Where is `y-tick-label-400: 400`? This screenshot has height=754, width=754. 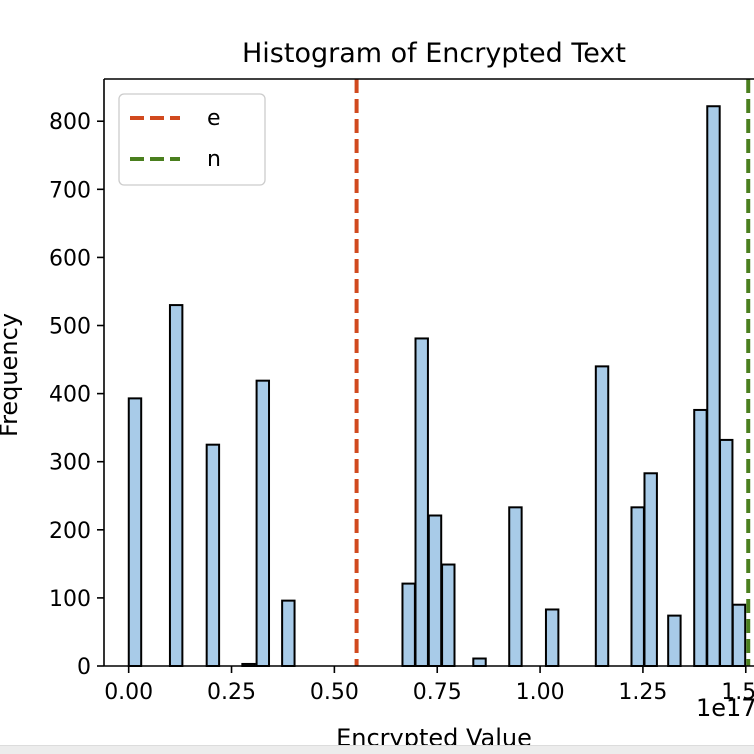
y-tick-label-400: 400 is located at coordinates (70, 395).